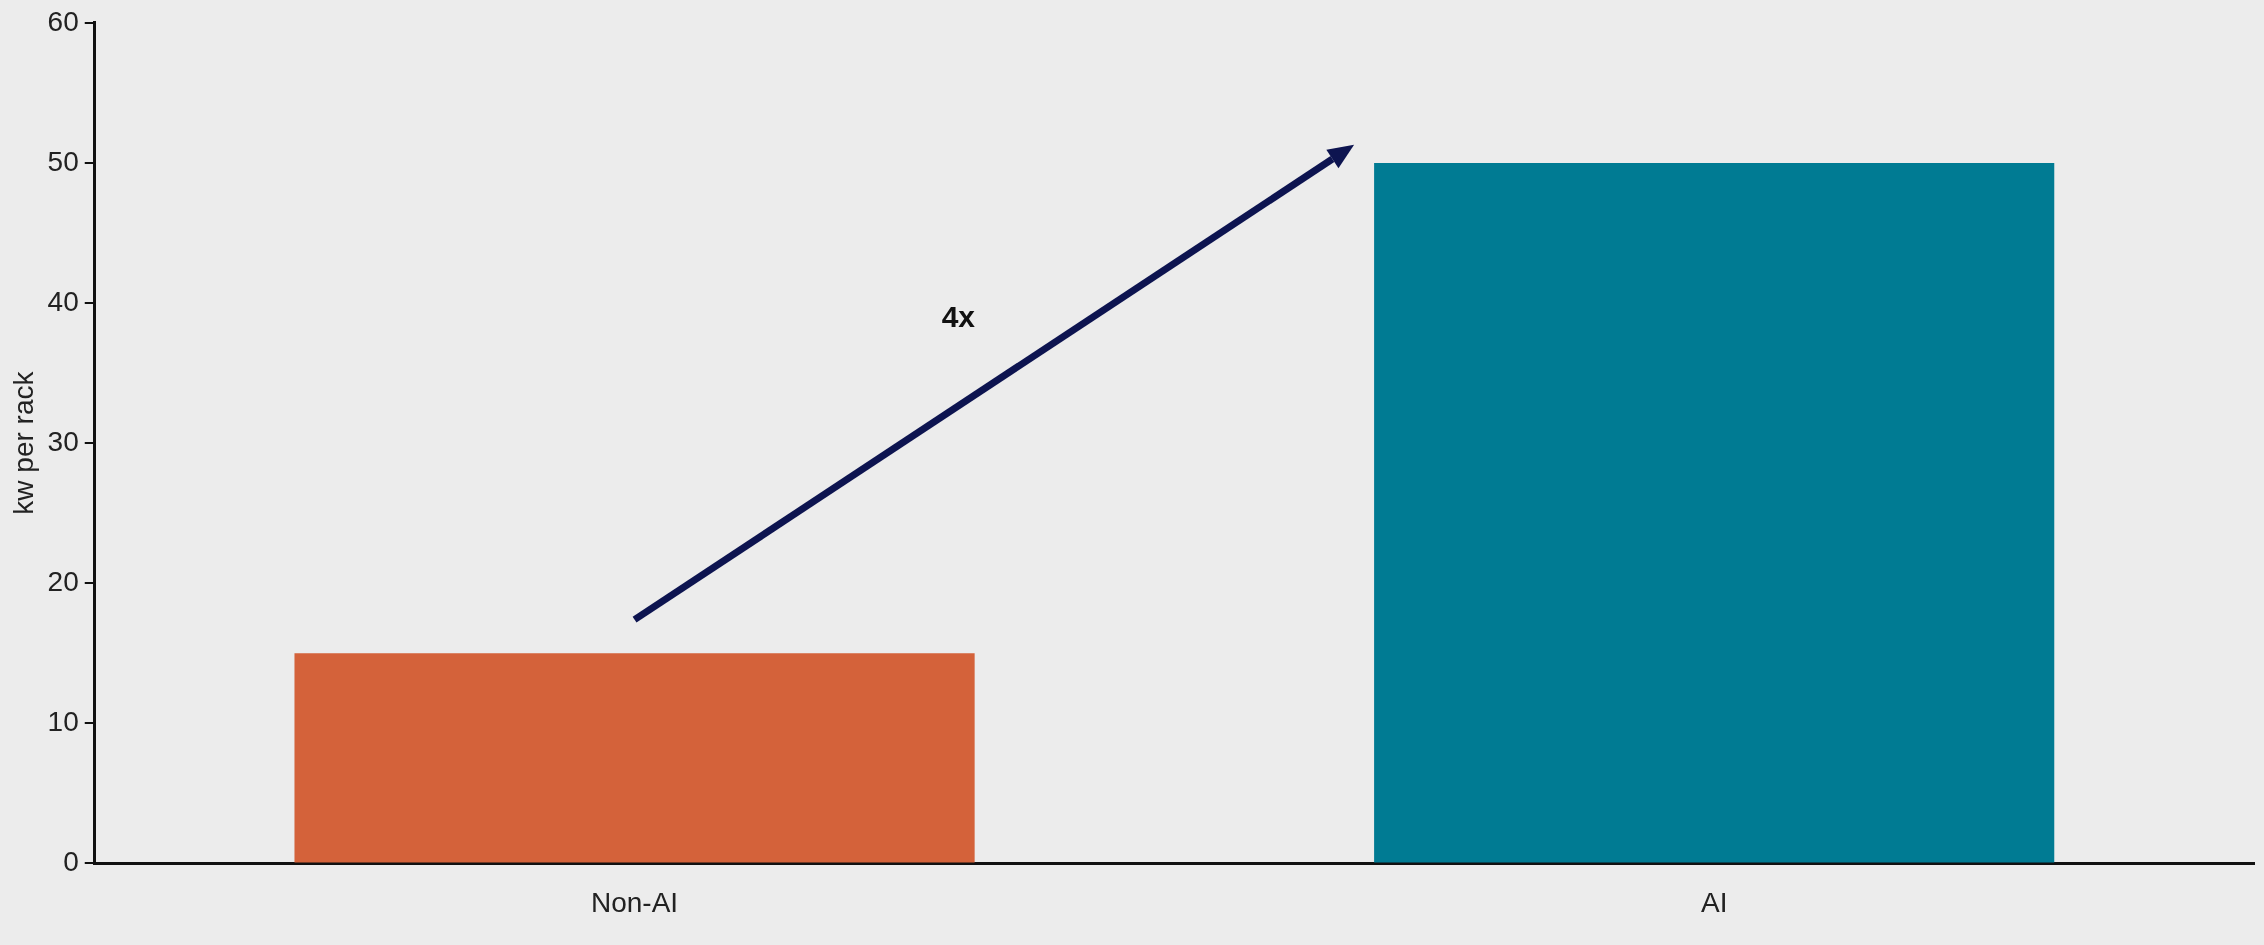  Describe the element at coordinates (63, 722) in the screenshot. I see `y-tick-label: 10` at that location.